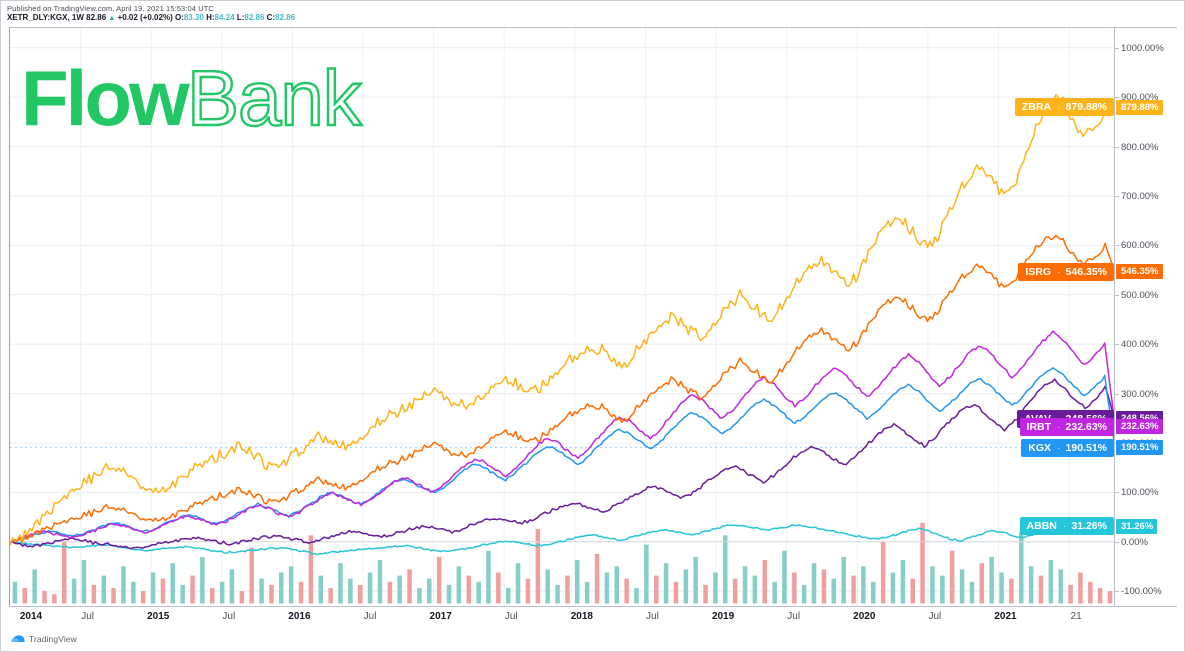 The width and height of the screenshot is (1185, 652). What do you see at coordinates (864, 616) in the screenshot?
I see `time-tick: 2020` at bounding box center [864, 616].